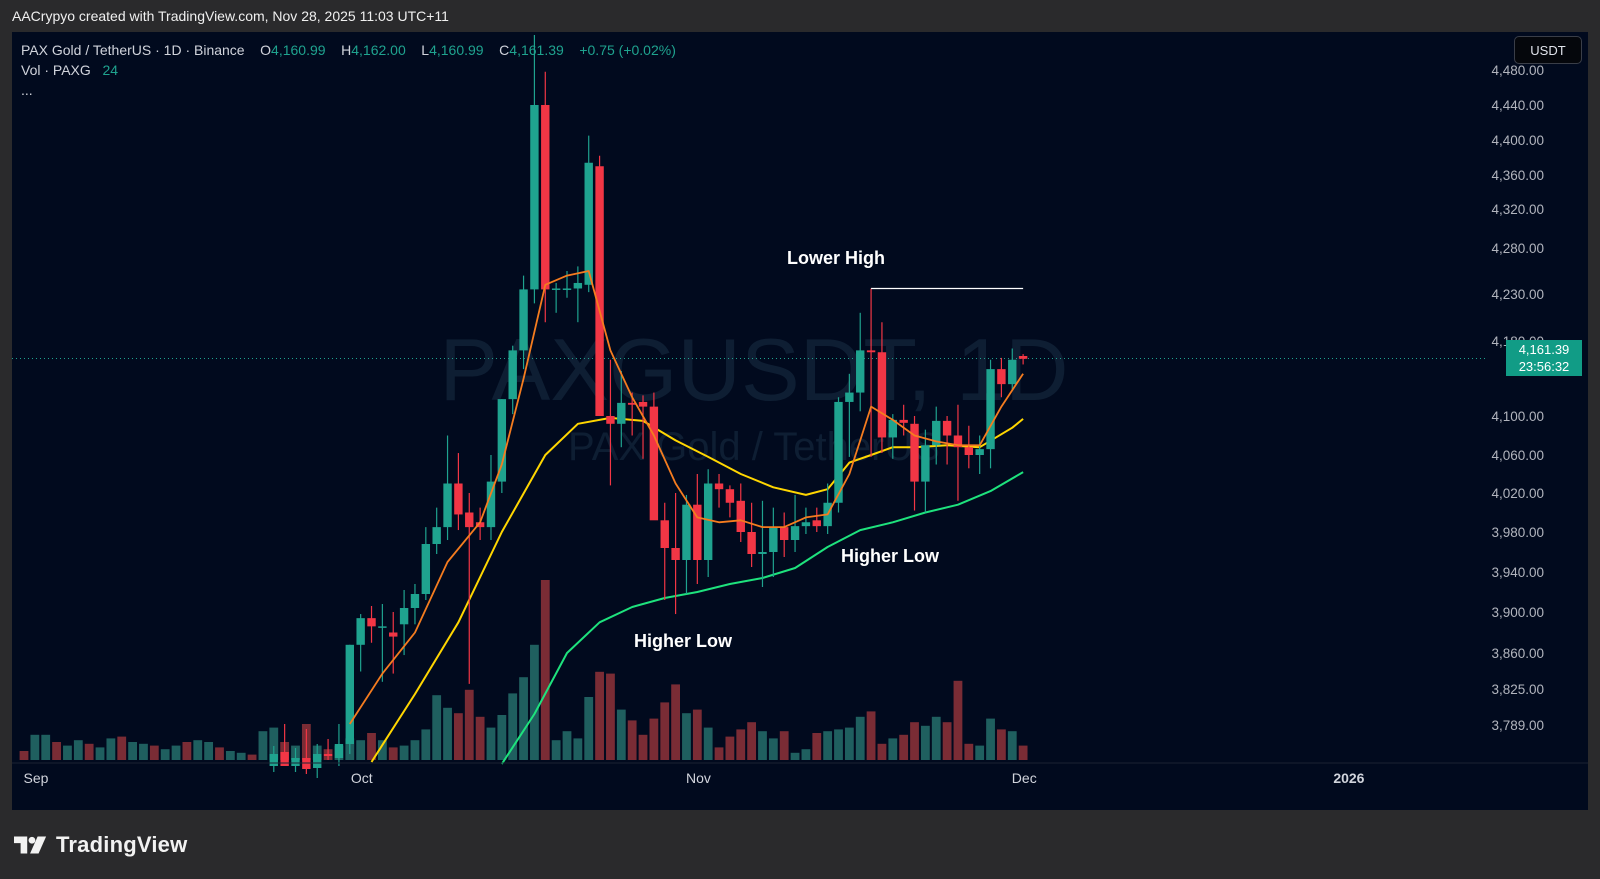 This screenshot has height=879, width=1600. I want to click on price-axis-label: 4,230.00, so click(1517, 294).